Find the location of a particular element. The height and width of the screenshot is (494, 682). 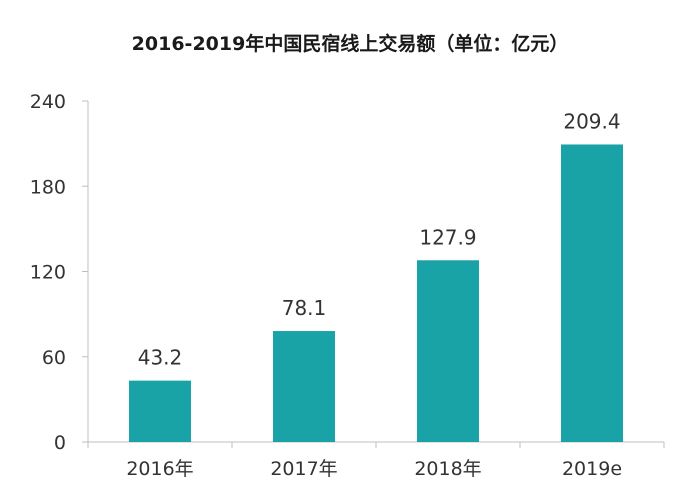

data-label: 78.1 is located at coordinates (304, 308).